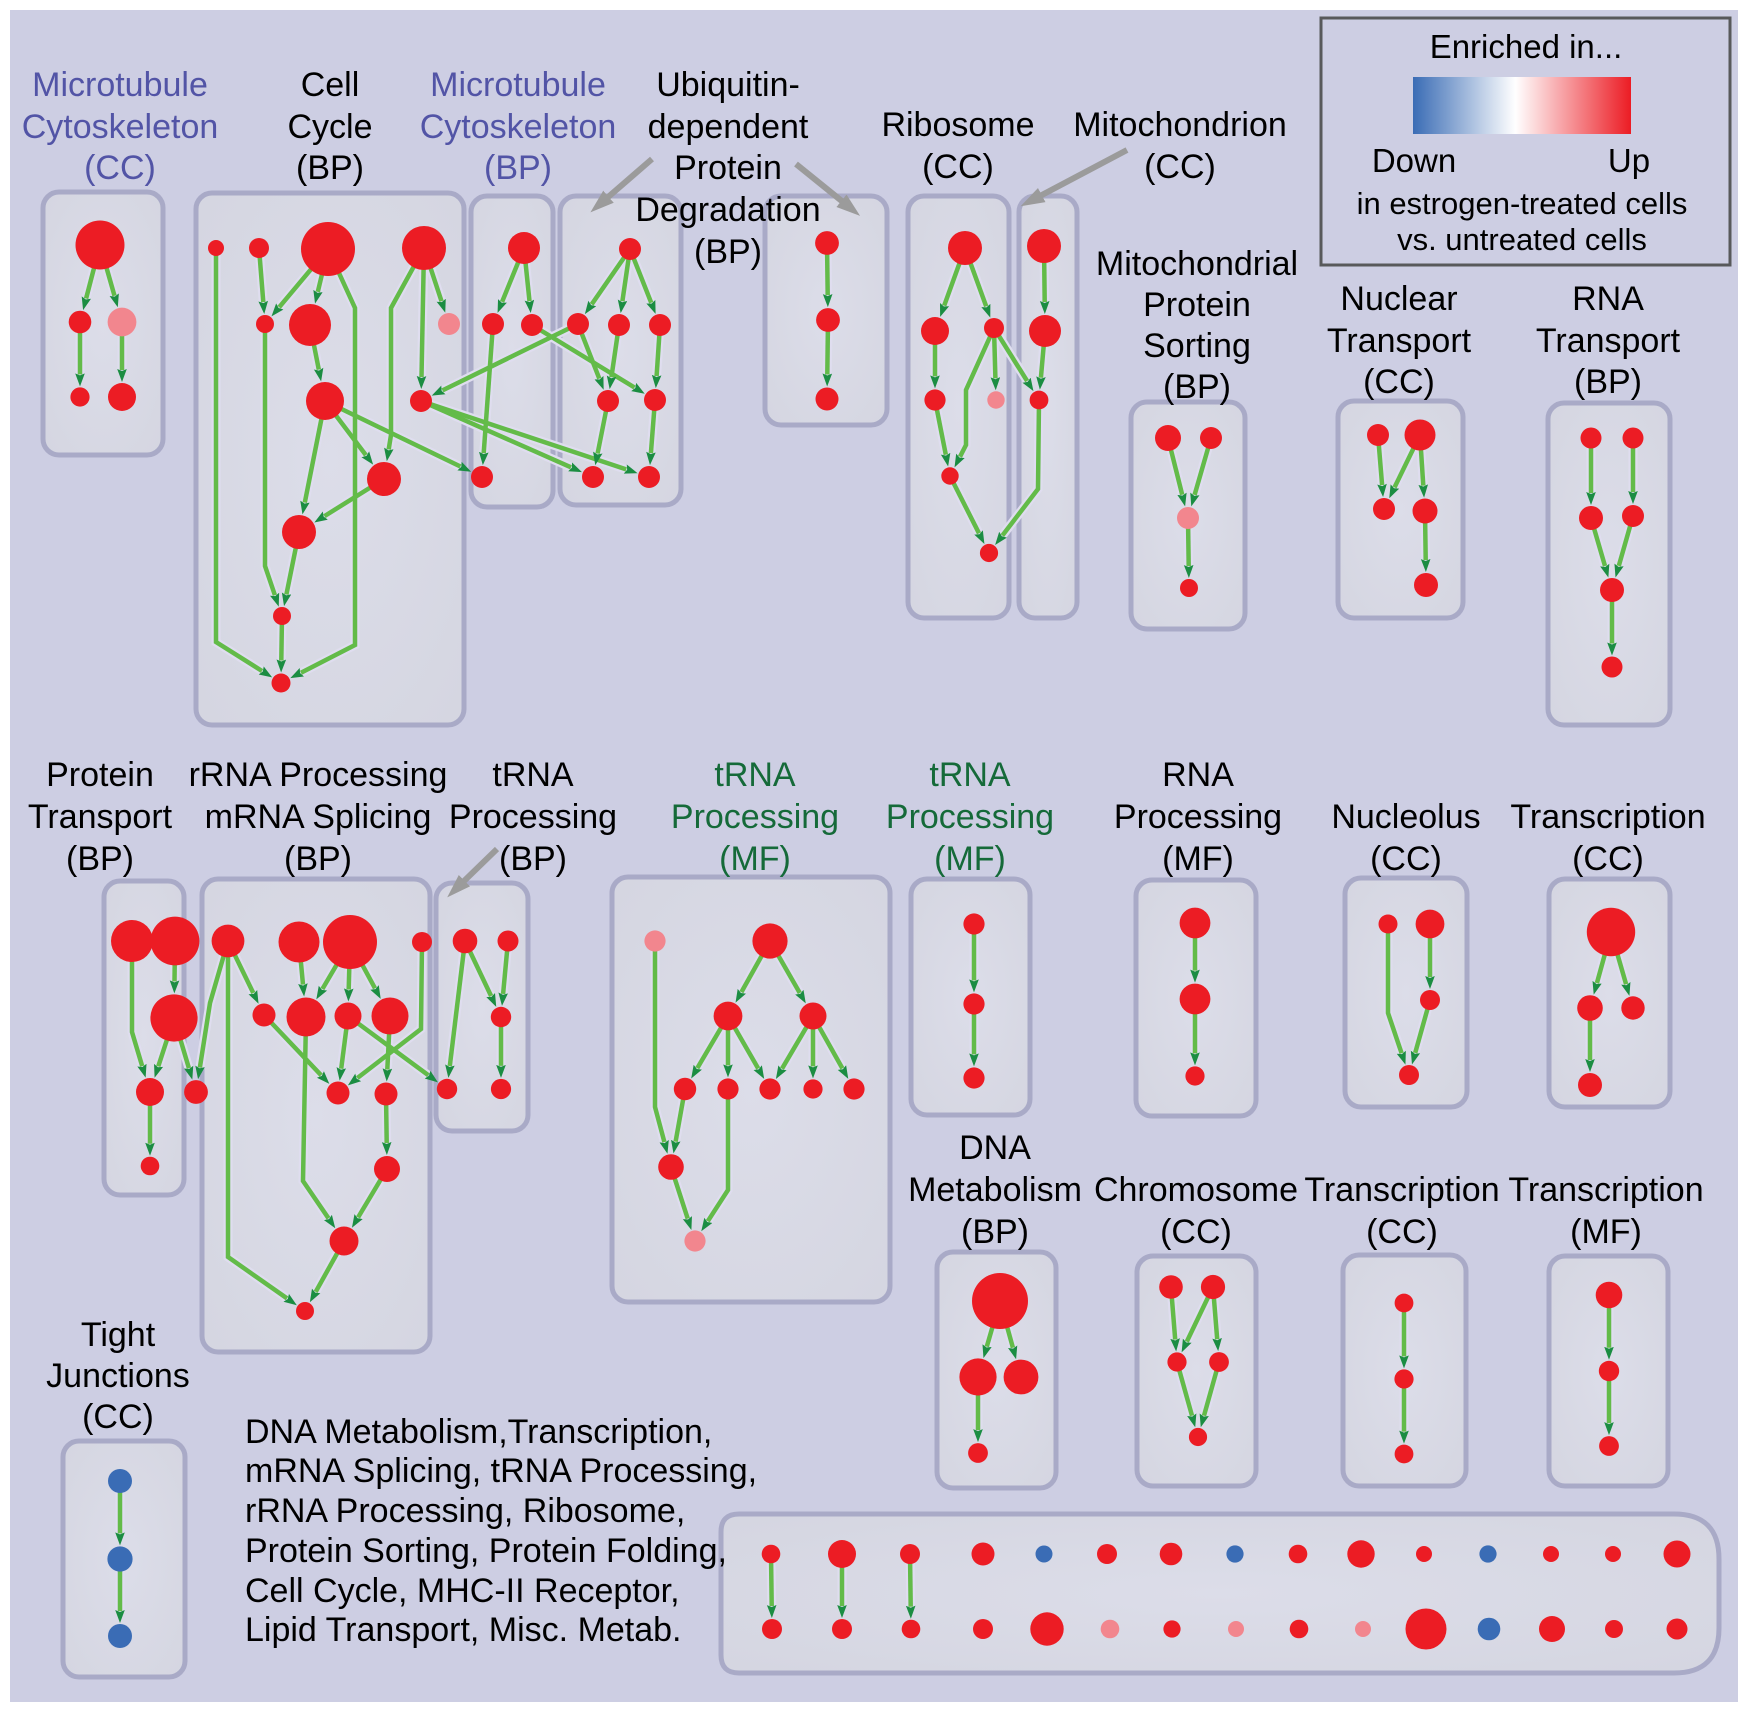  I want to click on svg-text: Cycle, so click(329, 127).